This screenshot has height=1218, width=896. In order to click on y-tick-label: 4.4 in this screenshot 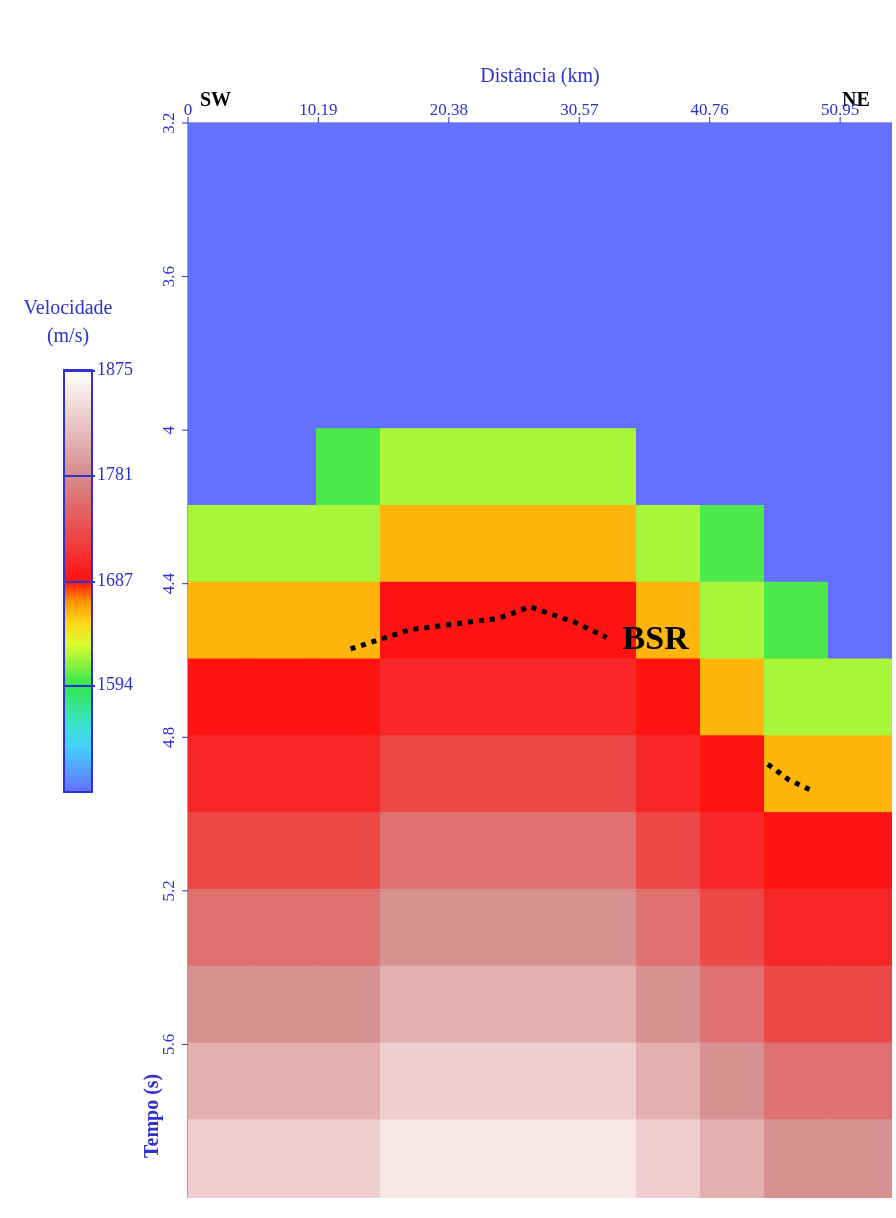, I will do `click(168, 583)`.